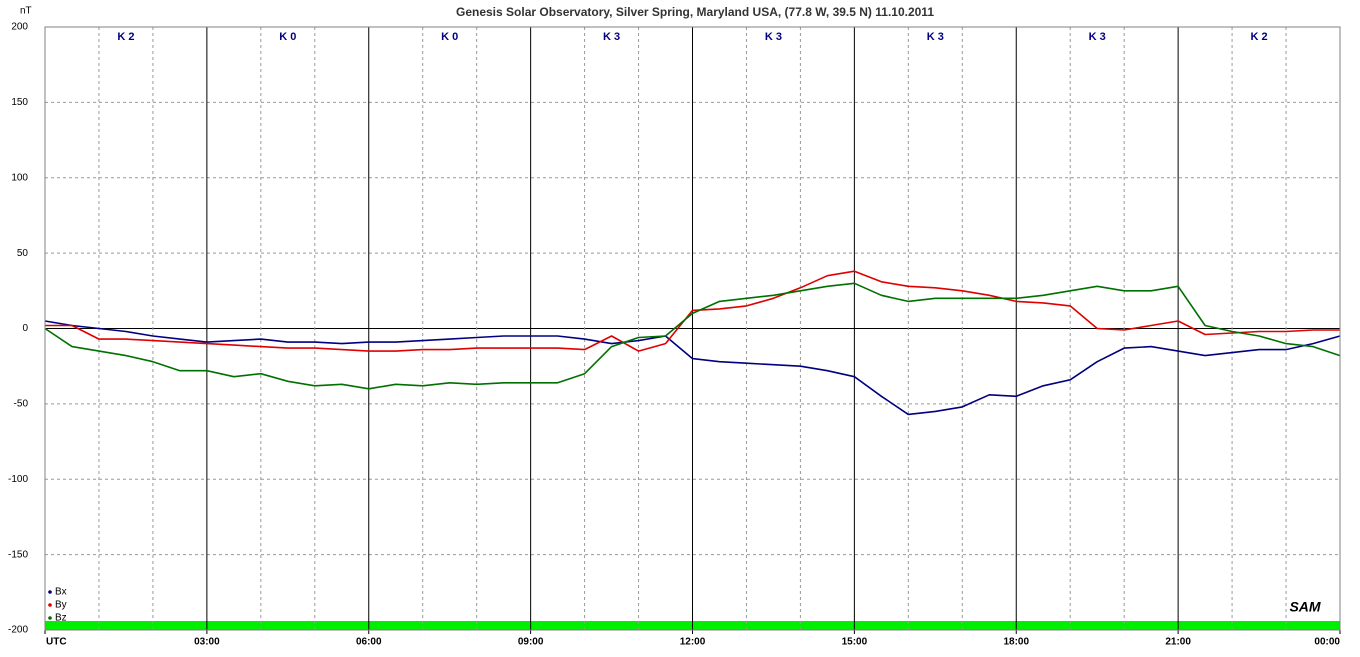 The width and height of the screenshot is (1360, 657). What do you see at coordinates (369, 642) in the screenshot?
I see `x-tick-label: 06:00` at bounding box center [369, 642].